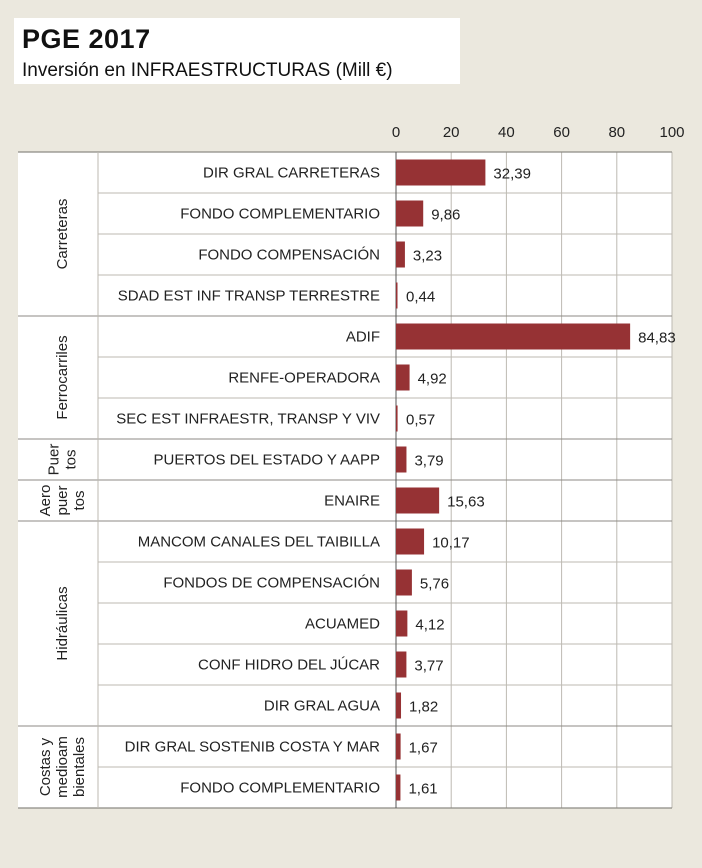 The image size is (702, 868). What do you see at coordinates (248, 419) in the screenshot?
I see `category-label: SEC EST INFRAESTR, TRANSP Y VIV` at bounding box center [248, 419].